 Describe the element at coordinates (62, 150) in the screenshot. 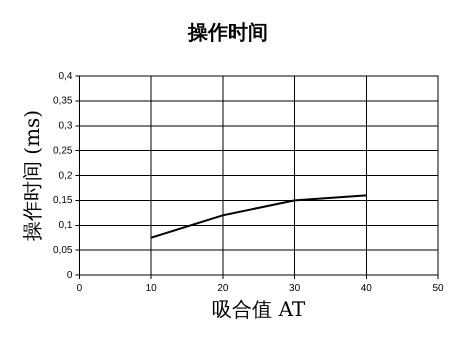

I see `y-tick-label: 0,25` at that location.